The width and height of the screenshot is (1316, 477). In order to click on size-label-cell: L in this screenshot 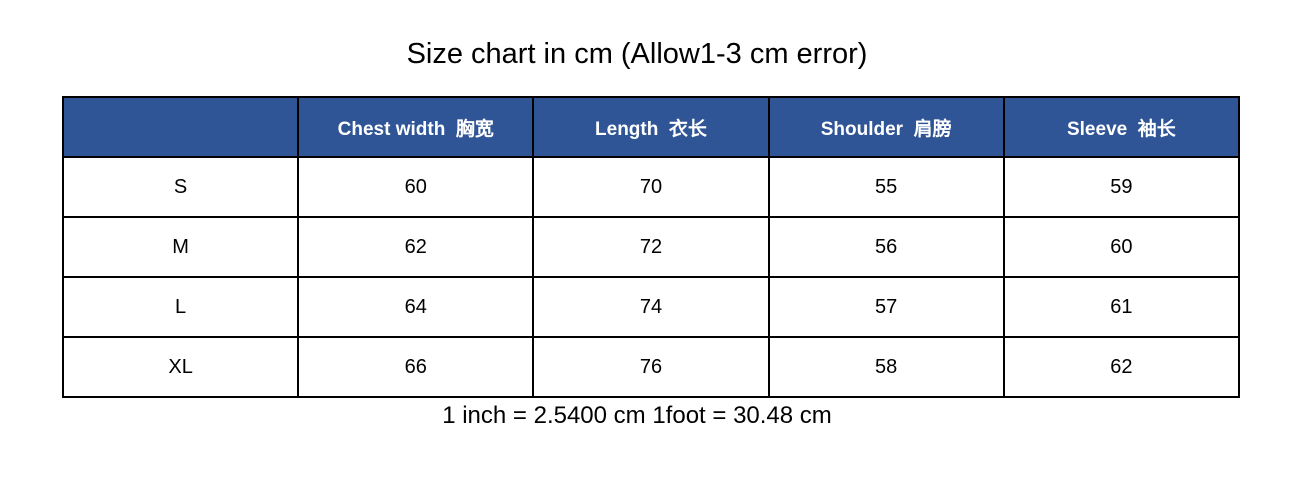, I will do `click(180, 307)`.